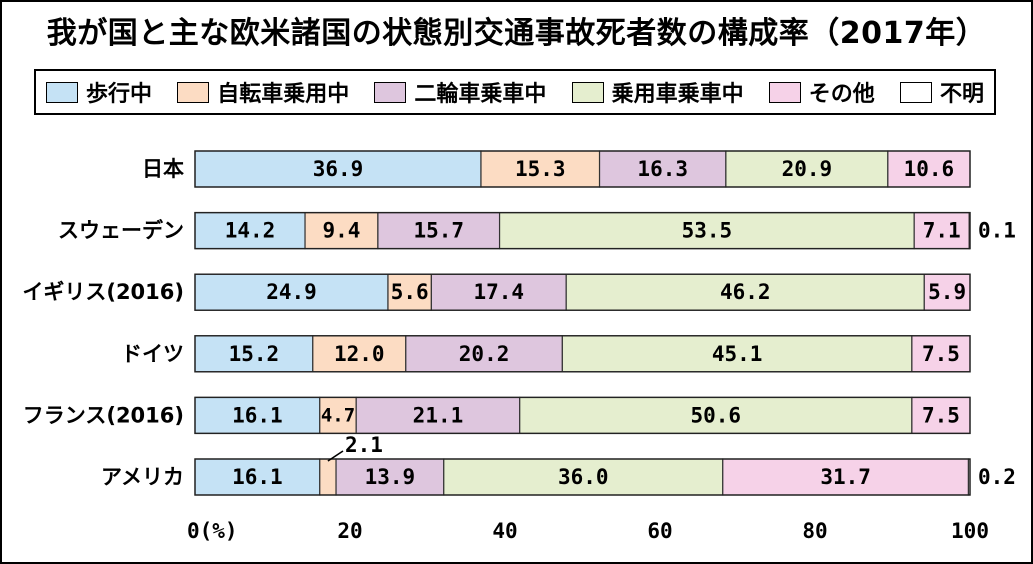 The height and width of the screenshot is (564, 1033). I want to click on data-label: 15.2, so click(254, 354).